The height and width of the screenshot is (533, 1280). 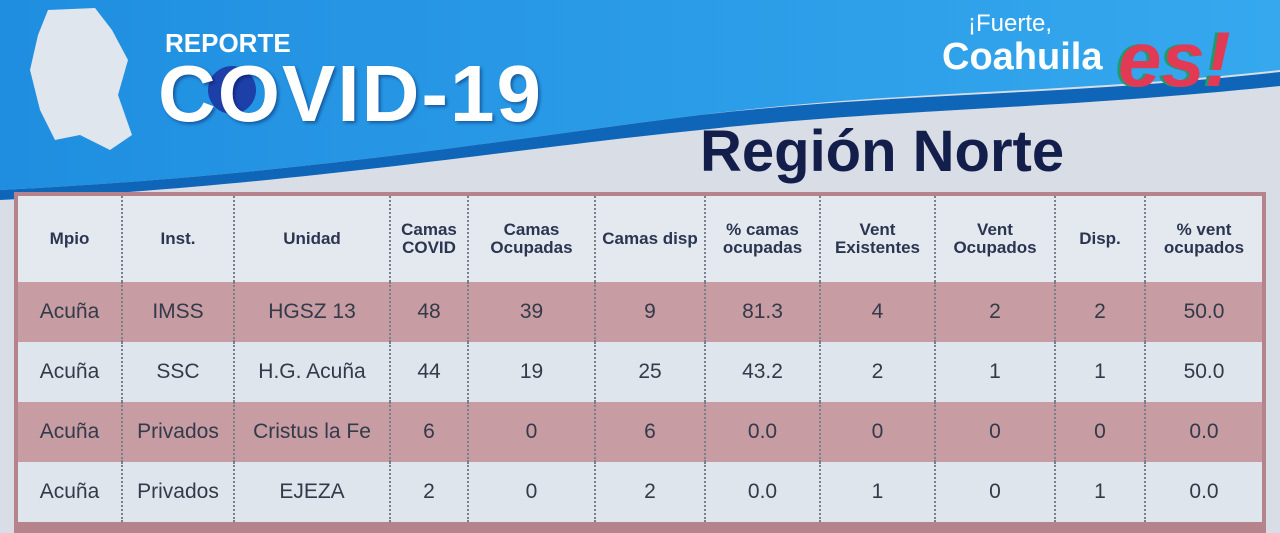 What do you see at coordinates (1010, 23) in the screenshot?
I see `slogan: ¡Fuerte,` at bounding box center [1010, 23].